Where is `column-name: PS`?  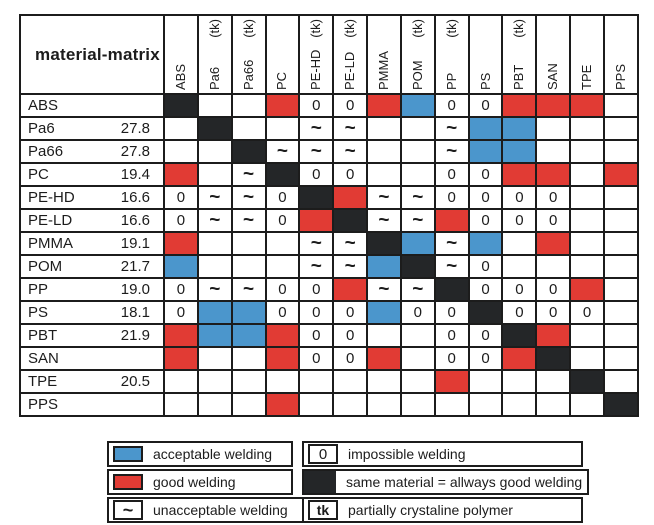
column-name: PS is located at coordinates (485, 81).